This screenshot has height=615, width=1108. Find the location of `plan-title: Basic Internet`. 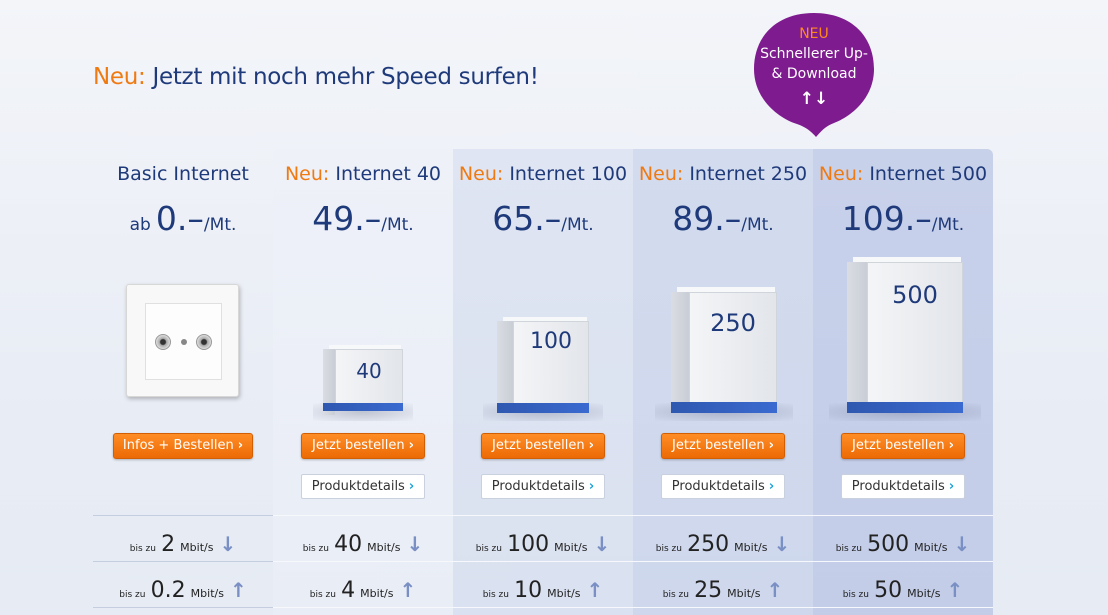

plan-title: Basic Internet is located at coordinates (183, 174).